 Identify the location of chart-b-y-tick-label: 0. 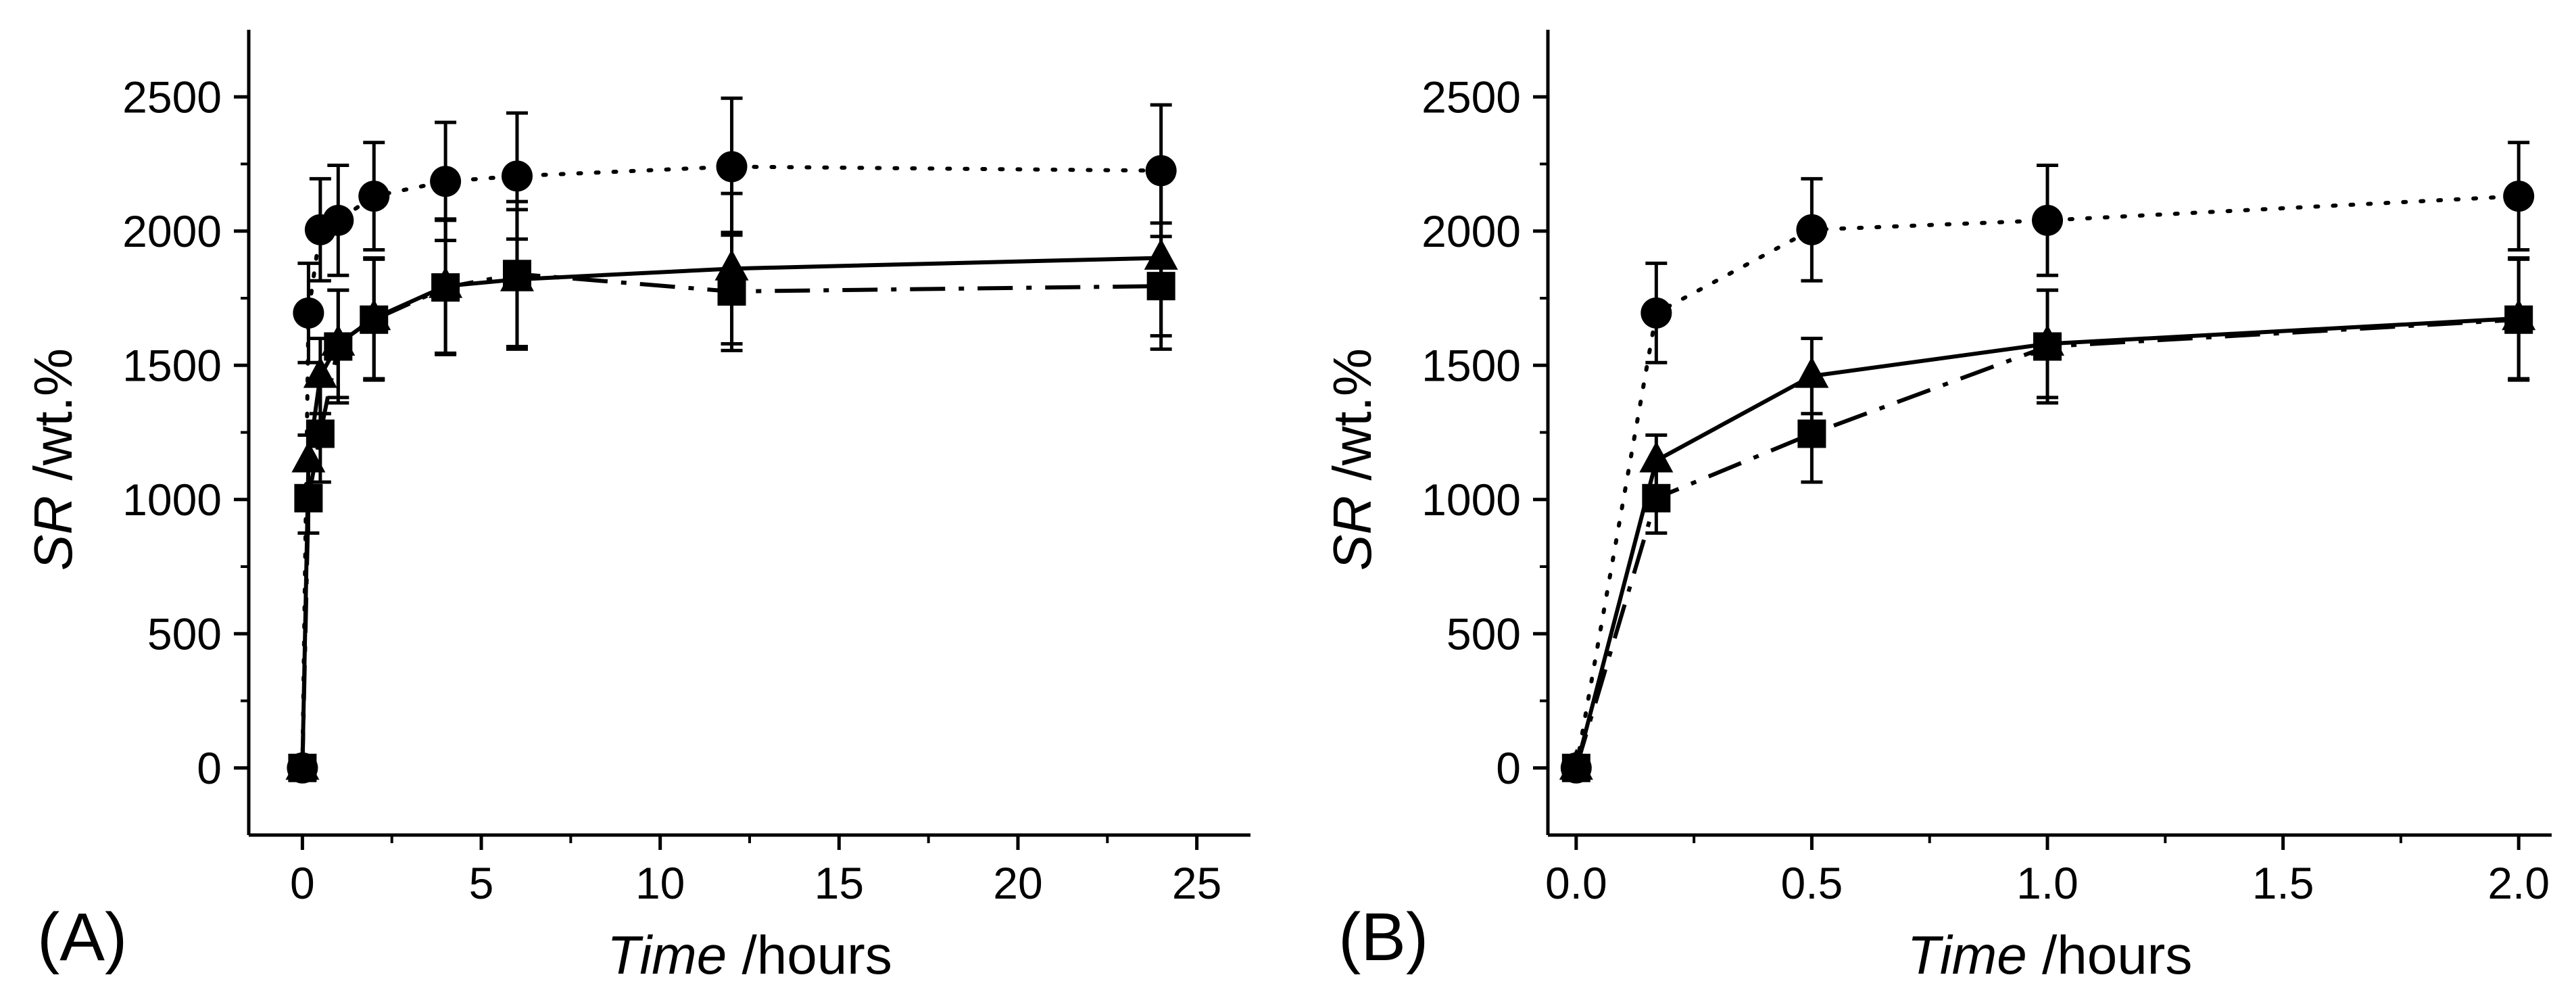
(1509, 768).